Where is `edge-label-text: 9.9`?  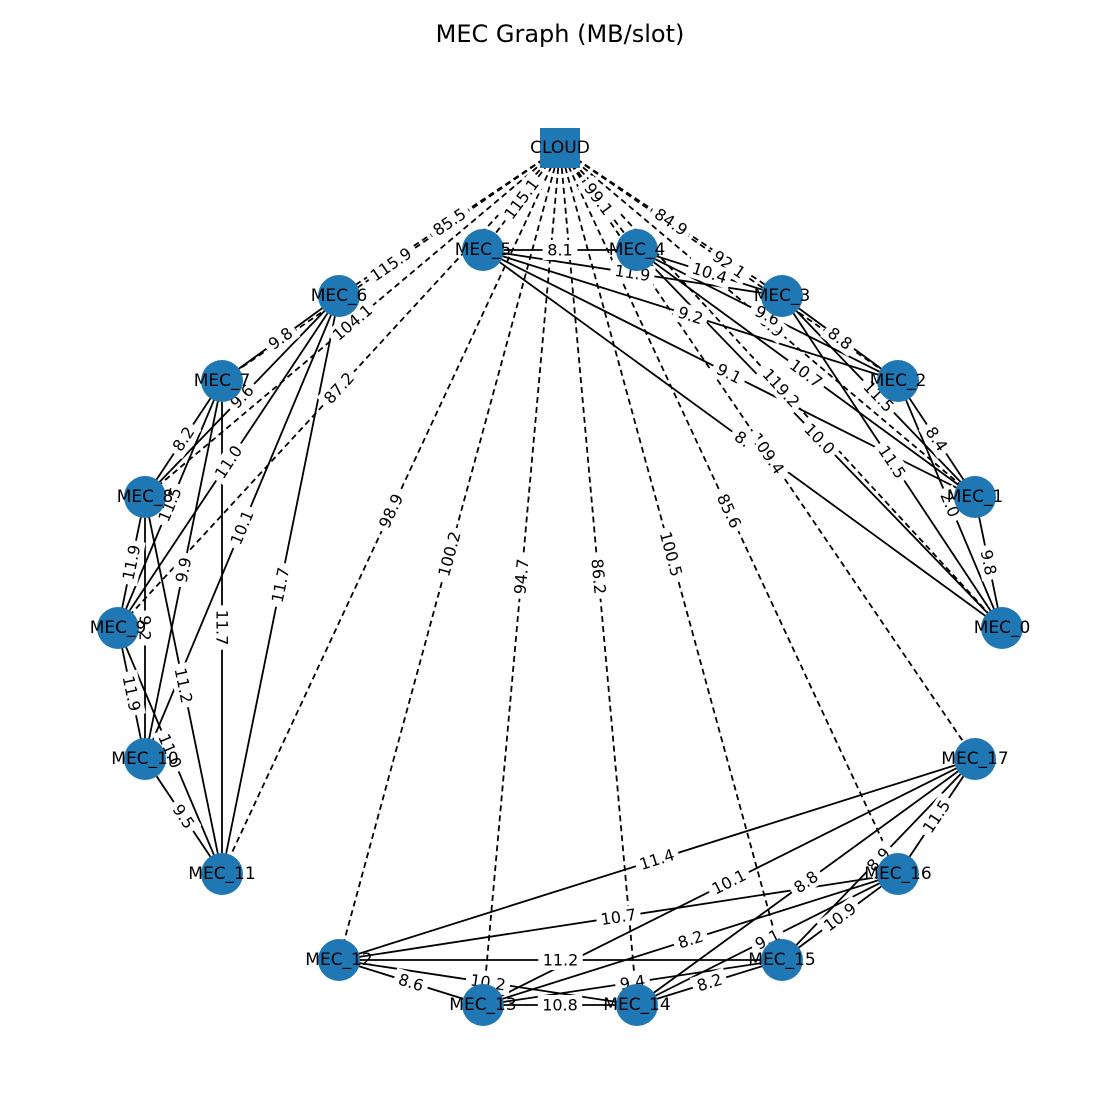 edge-label-text: 9.9 is located at coordinates (184, 570).